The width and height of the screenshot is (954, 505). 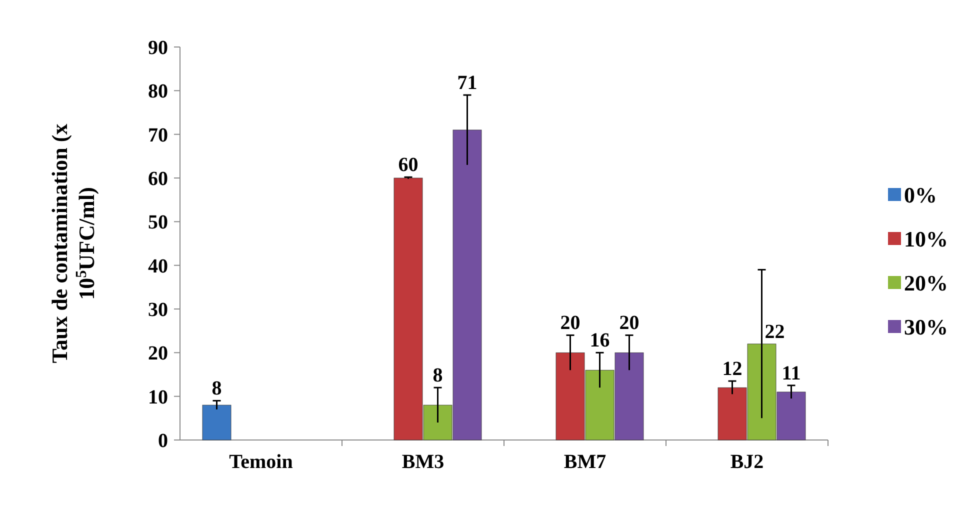 What do you see at coordinates (163, 441) in the screenshot?
I see `y-tick-label: 0` at bounding box center [163, 441].